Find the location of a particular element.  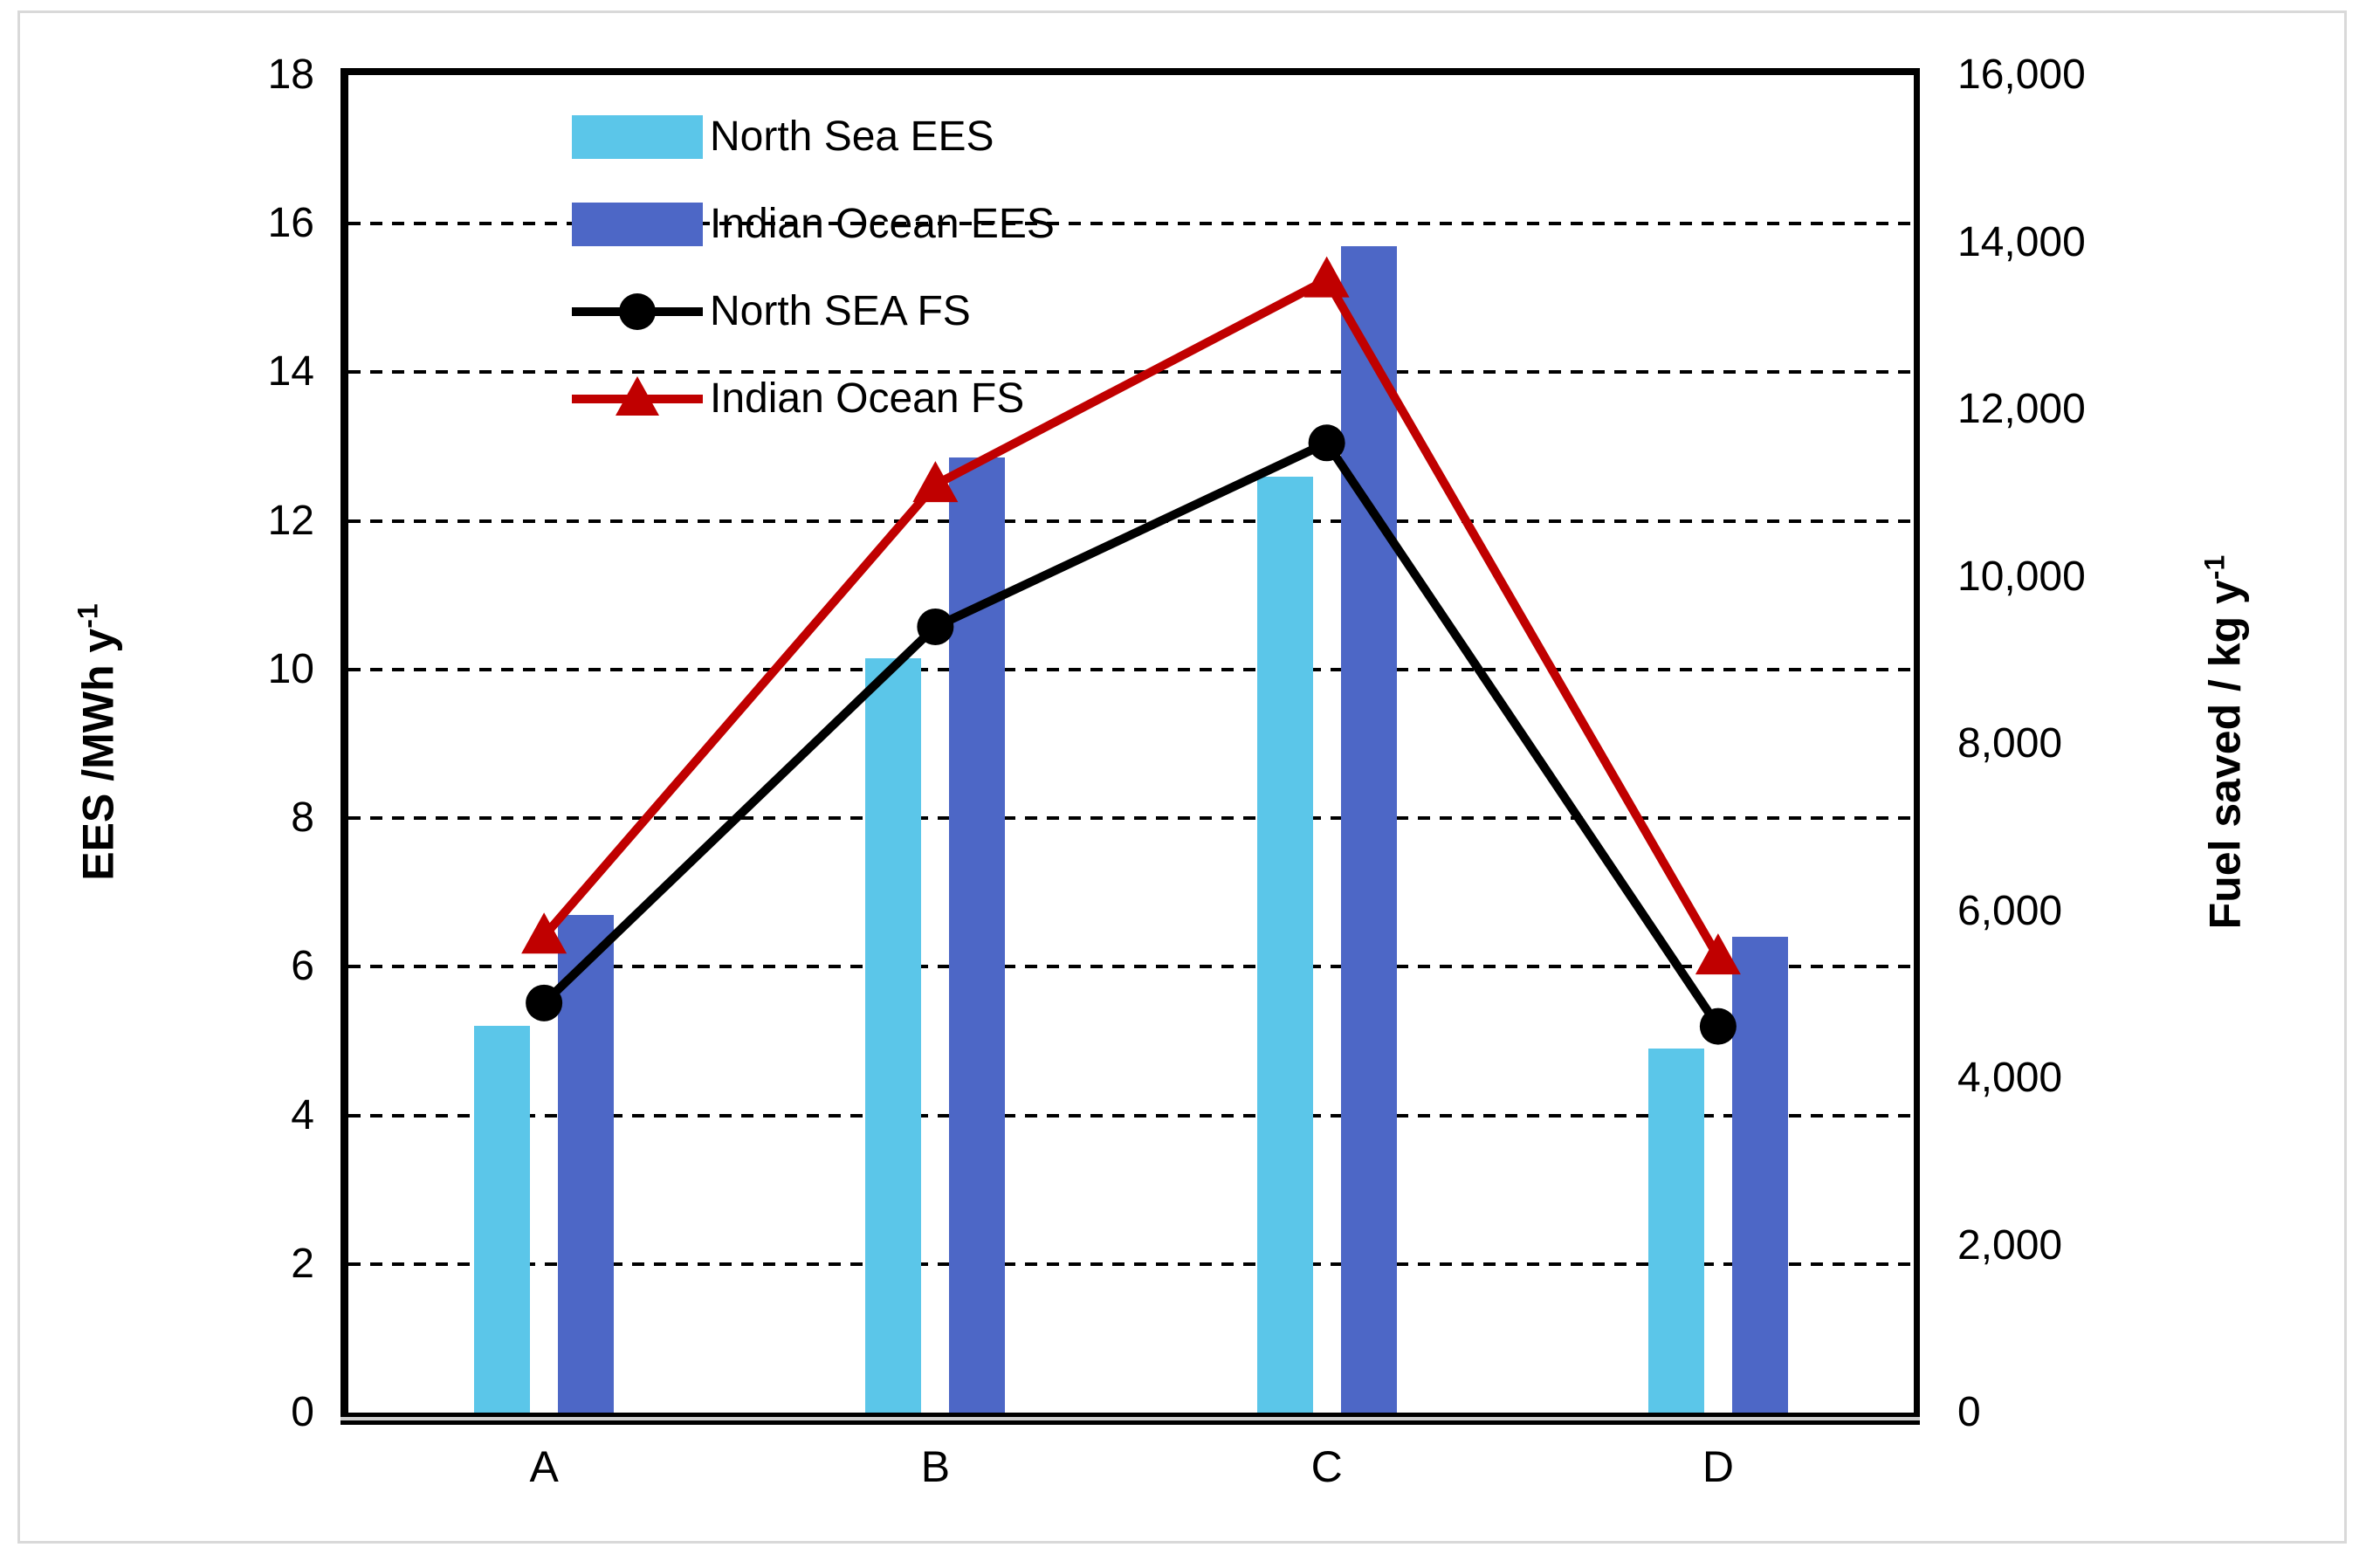

right-axis-title-sup: -1 is located at coordinates (2214, 567).